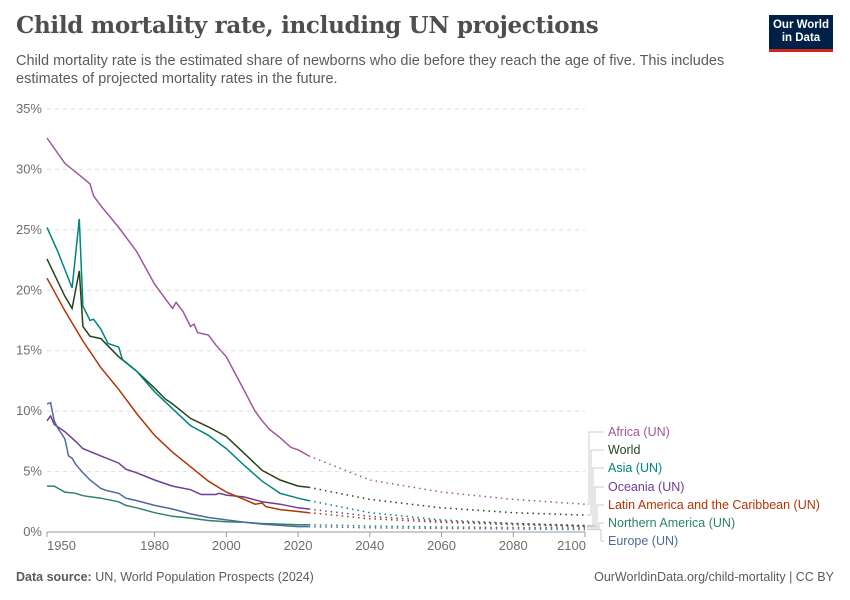  What do you see at coordinates (29, 410) in the screenshot?
I see `y-tick-label: 10%` at bounding box center [29, 410].